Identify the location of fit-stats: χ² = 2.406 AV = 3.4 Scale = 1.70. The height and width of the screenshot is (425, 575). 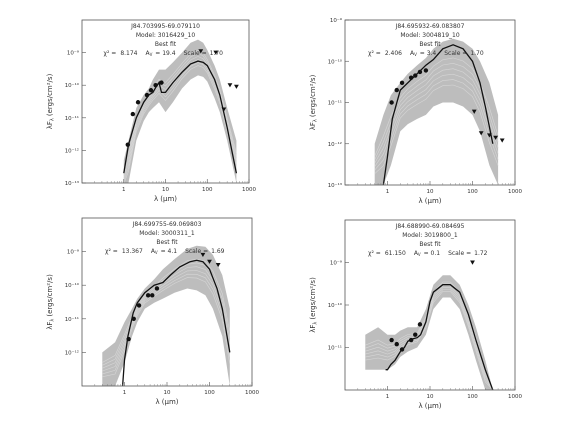
(426, 53).